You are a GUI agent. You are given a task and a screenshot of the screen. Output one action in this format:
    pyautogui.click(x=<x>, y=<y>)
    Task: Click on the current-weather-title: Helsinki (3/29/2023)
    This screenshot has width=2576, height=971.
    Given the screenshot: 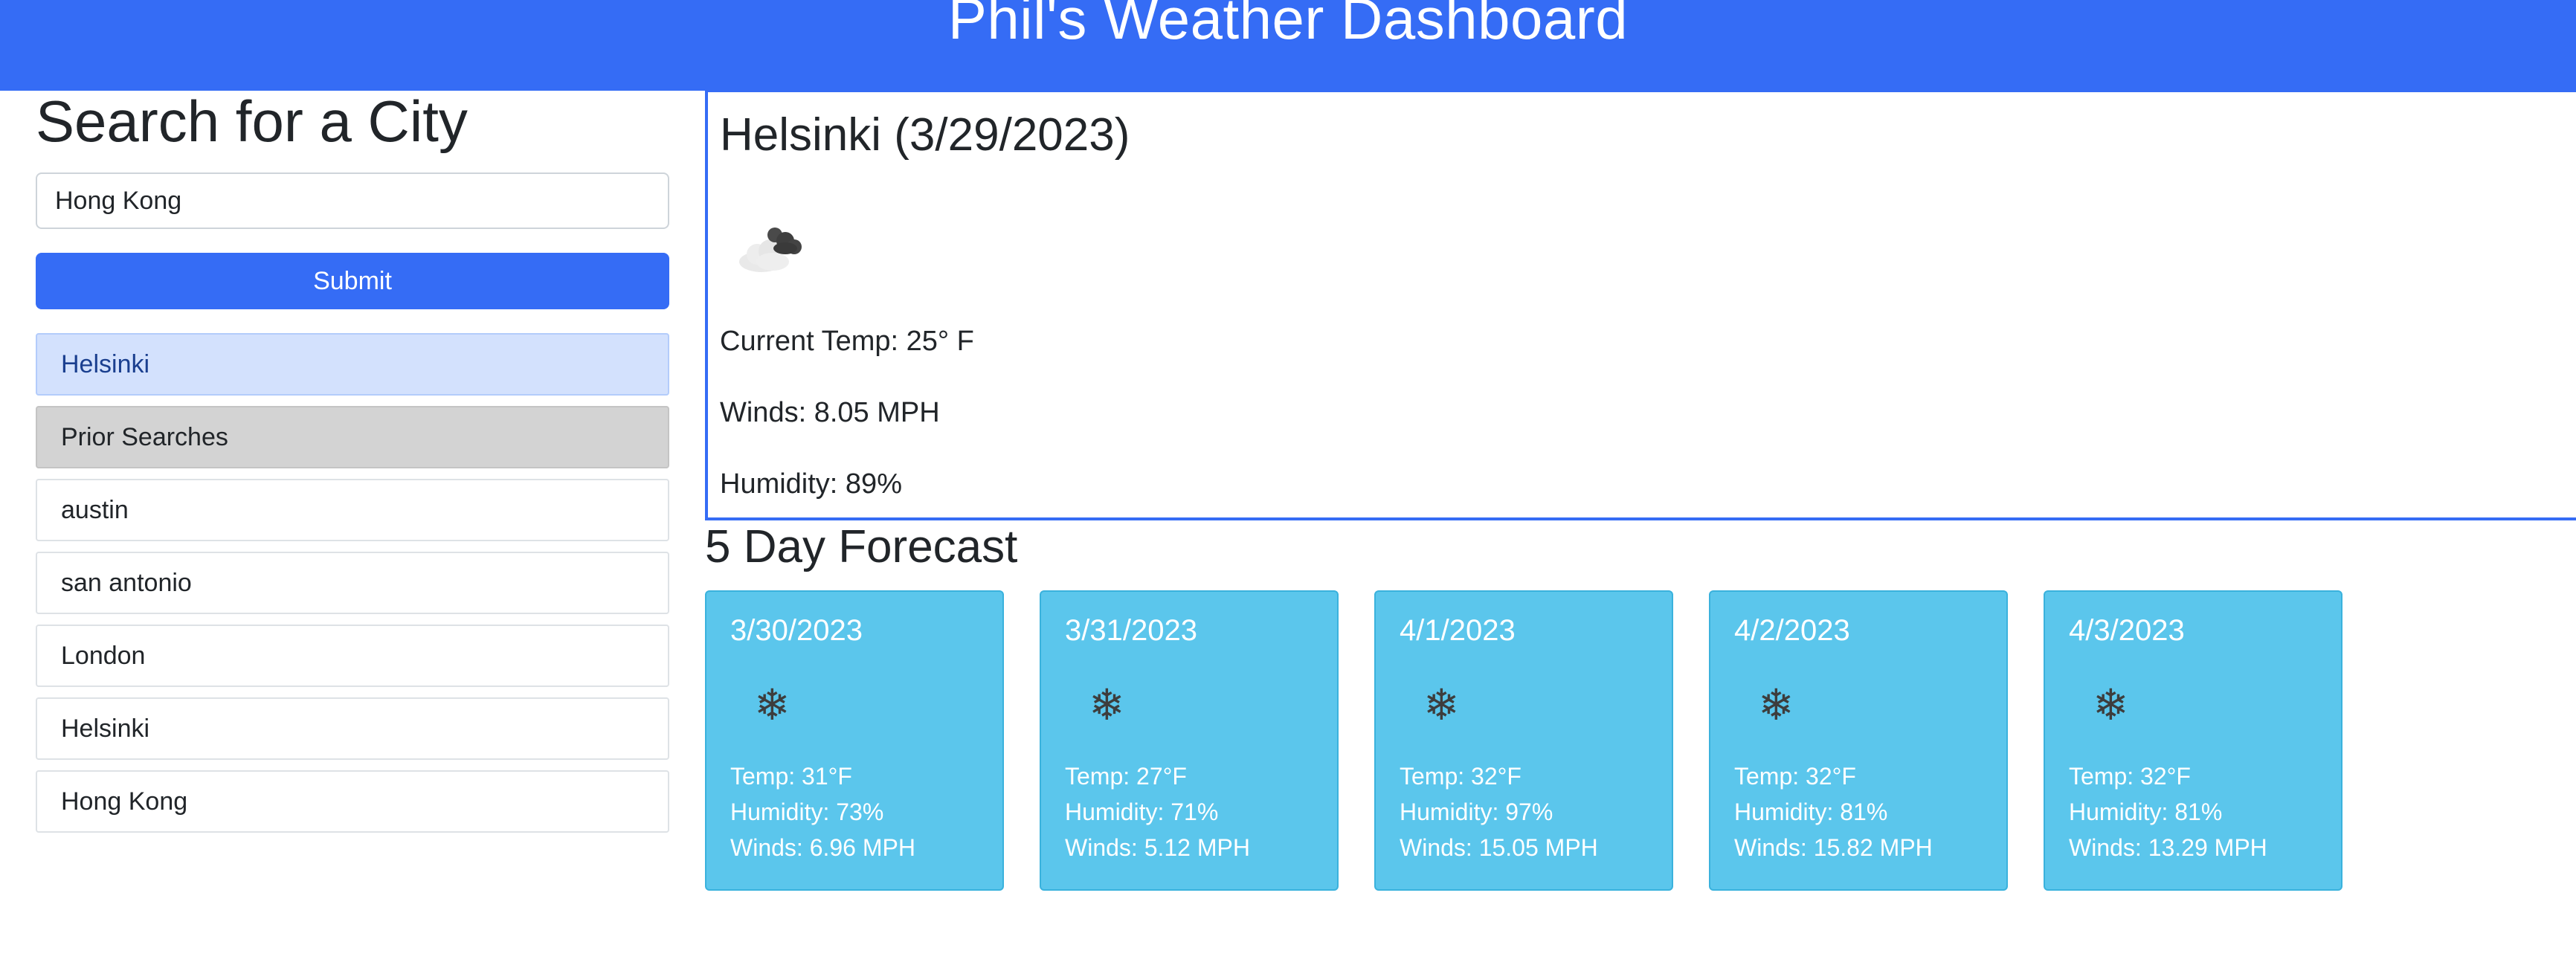 What is the action you would take?
    pyautogui.click(x=925, y=135)
    